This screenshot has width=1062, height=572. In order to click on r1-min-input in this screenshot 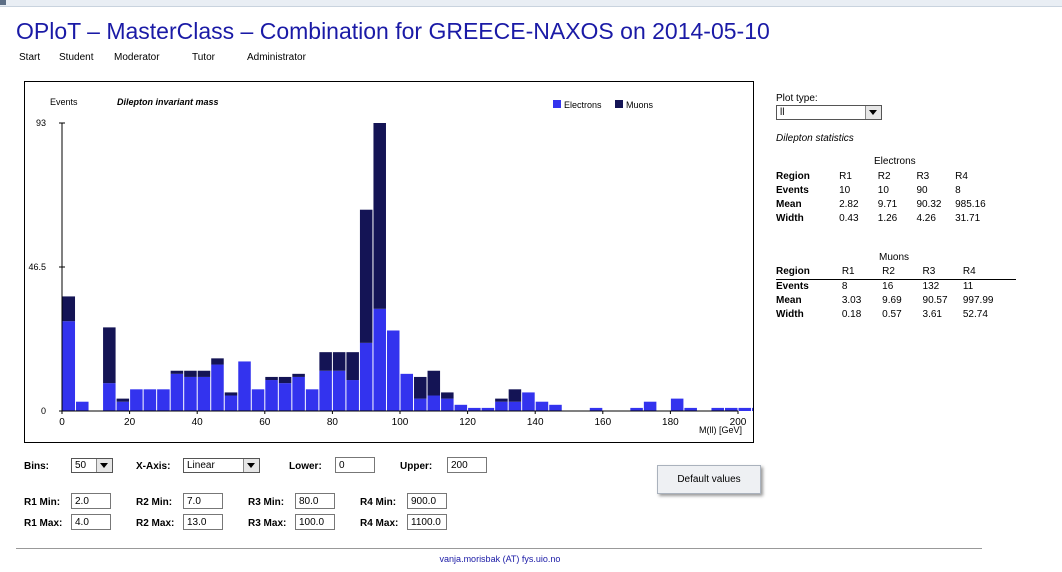, I will do `click(91, 501)`.